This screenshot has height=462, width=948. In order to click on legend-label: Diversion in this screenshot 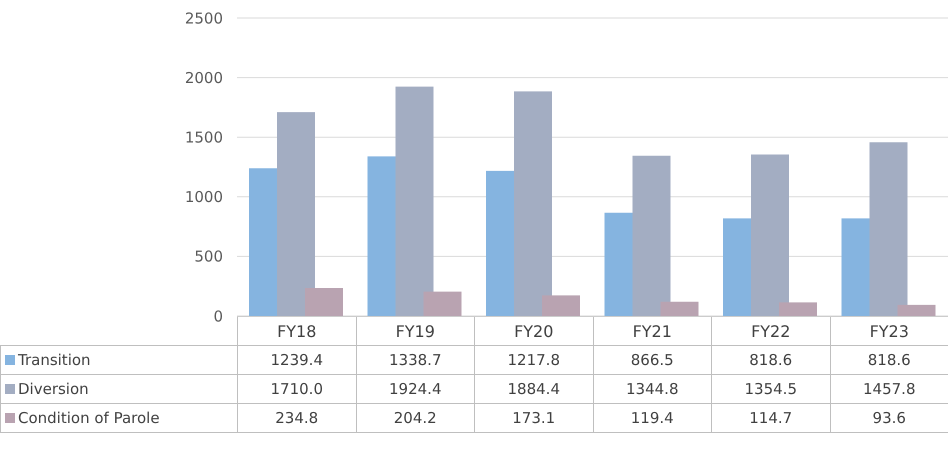, I will do `click(119, 389)`.